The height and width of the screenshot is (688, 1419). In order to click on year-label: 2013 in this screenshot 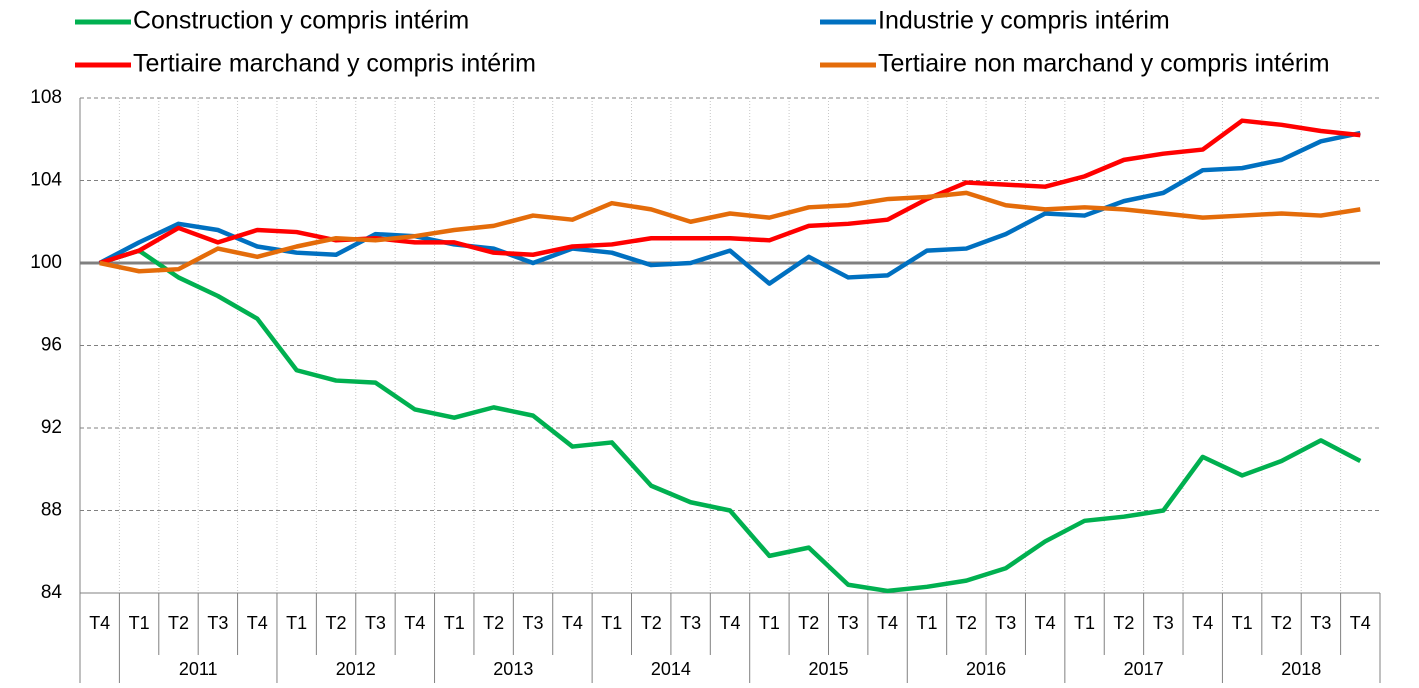, I will do `click(513, 669)`.